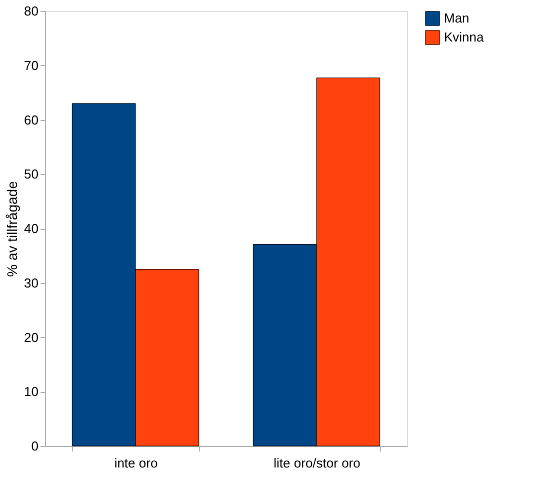 This screenshot has height=494, width=560. I want to click on y-tick-label: 0, so click(34, 446).